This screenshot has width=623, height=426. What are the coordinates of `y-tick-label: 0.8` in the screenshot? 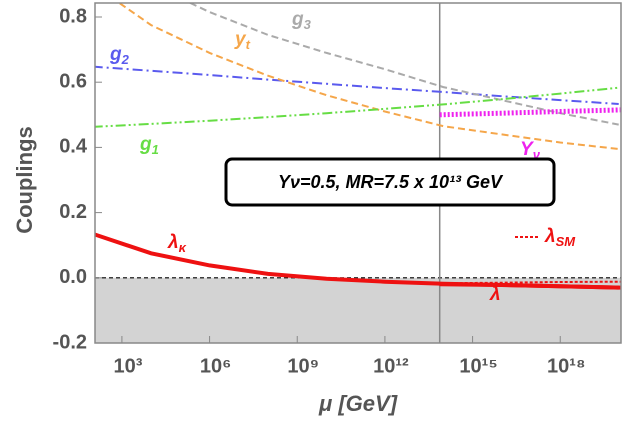 It's located at (73, 16).